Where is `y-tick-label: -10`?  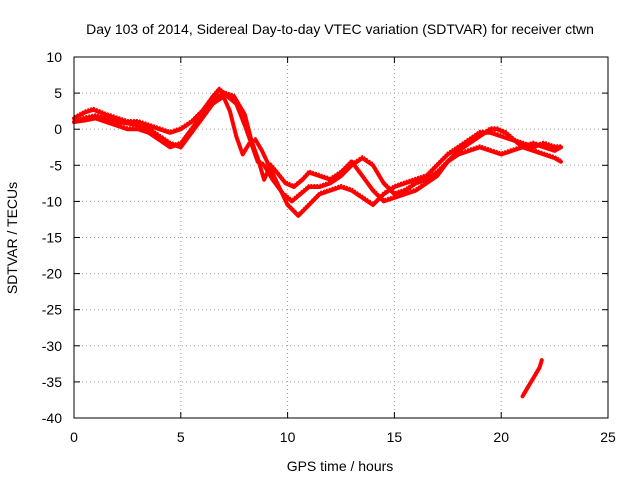 y-tick-label: -10 is located at coordinates (52, 201).